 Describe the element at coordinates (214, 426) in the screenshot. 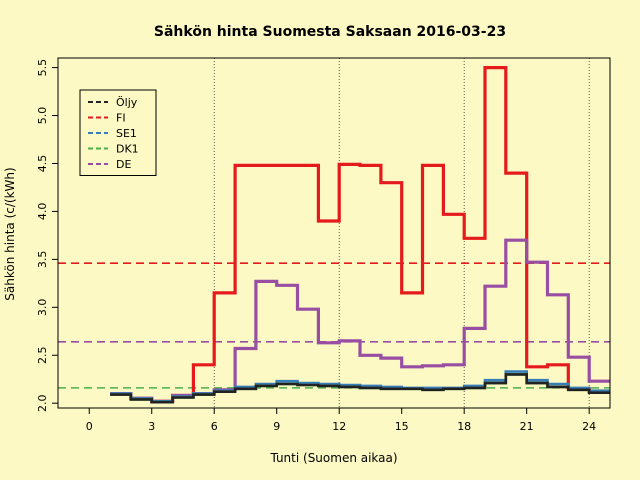

I see `x-tick-label-6: 6` at that location.